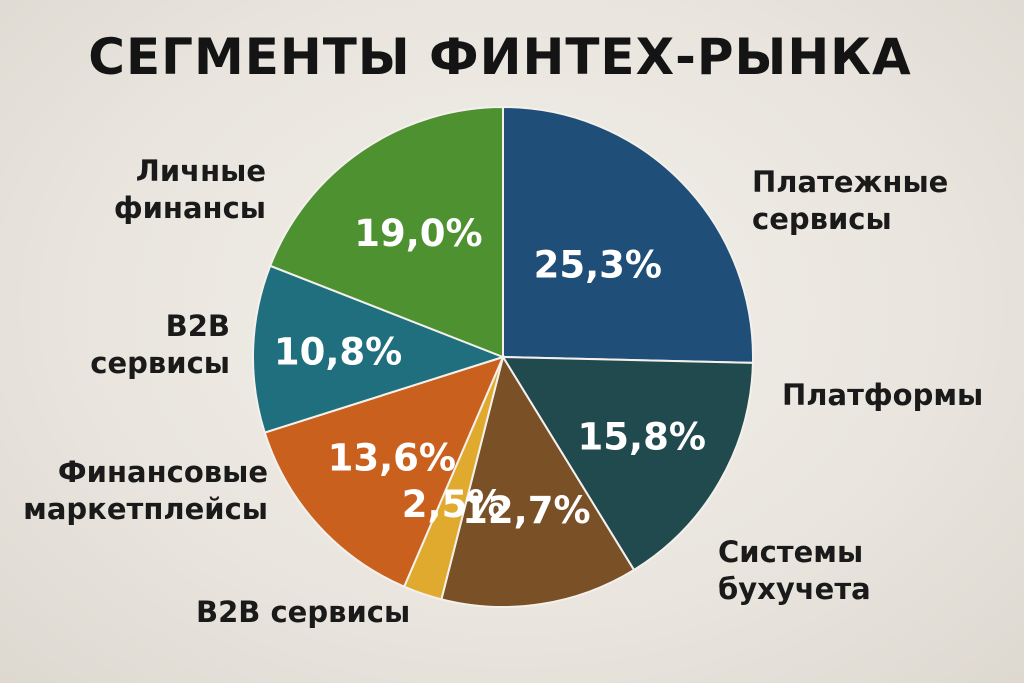 Image resolution: width=1024 pixels, height=683 pixels. I want to click on slice-category-label: Личные финансы, so click(190, 189).